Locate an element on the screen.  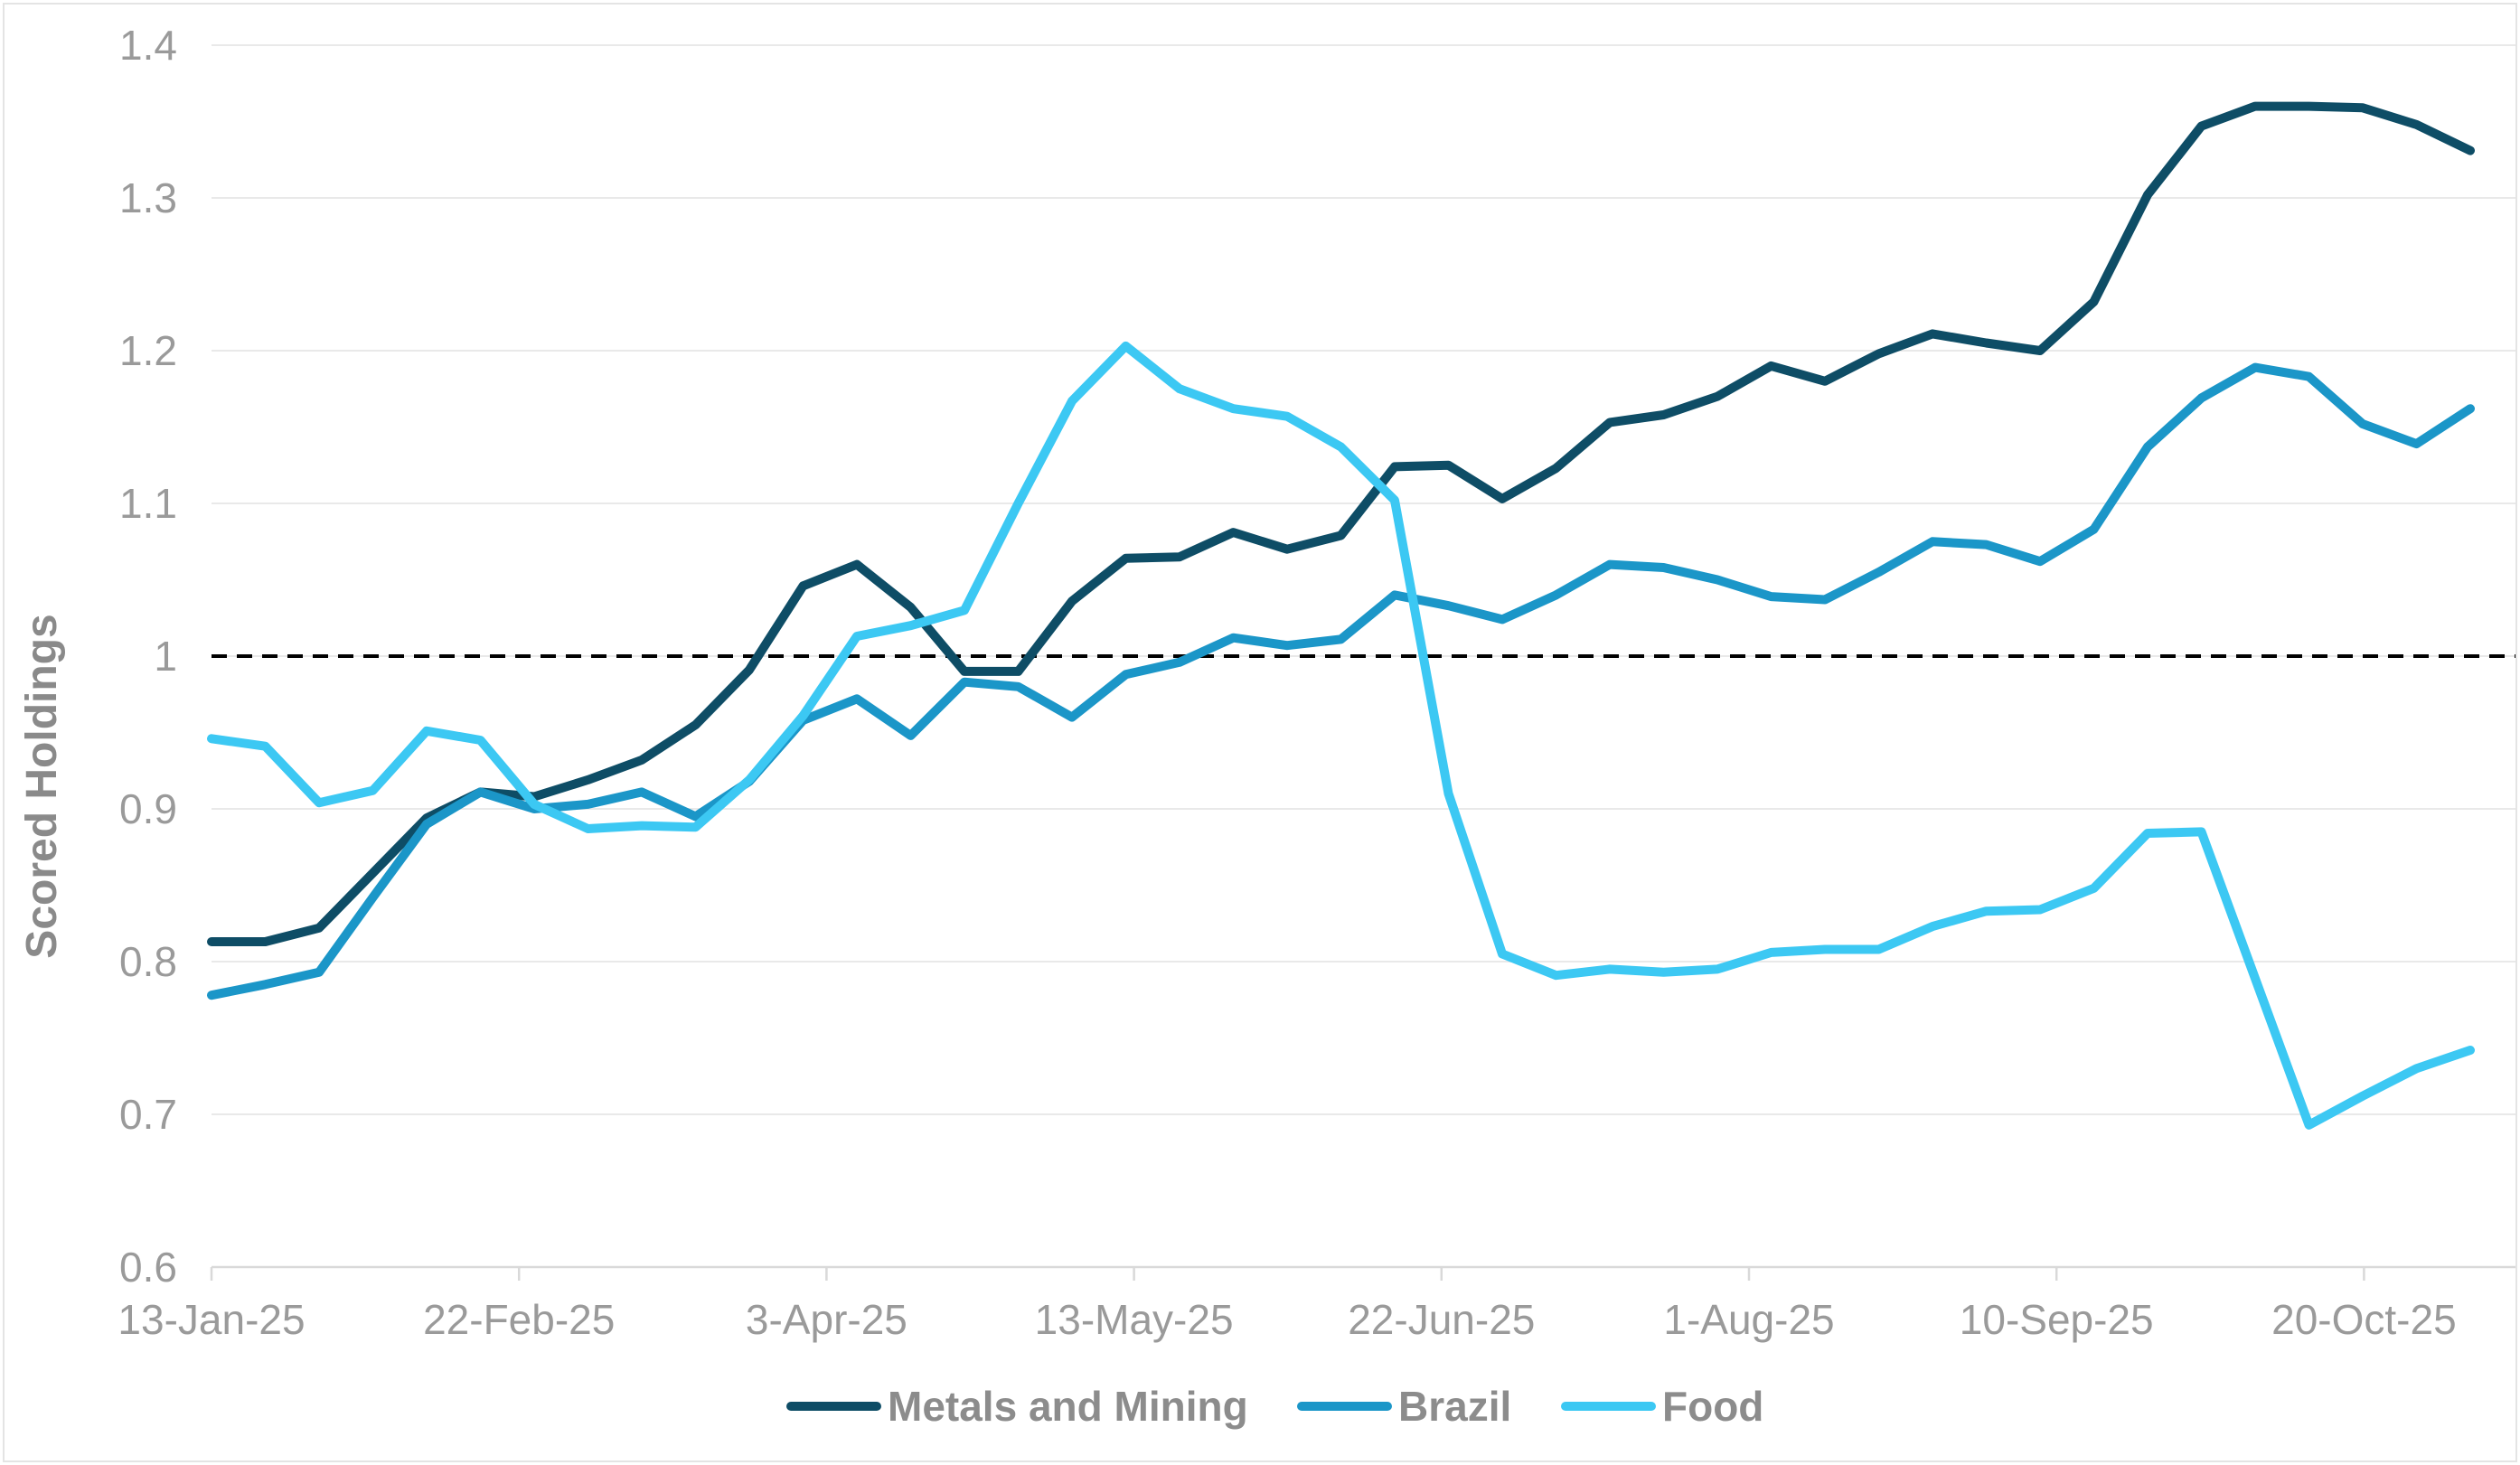
x-tick-label: 13-May-25 is located at coordinates (1134, 1319).